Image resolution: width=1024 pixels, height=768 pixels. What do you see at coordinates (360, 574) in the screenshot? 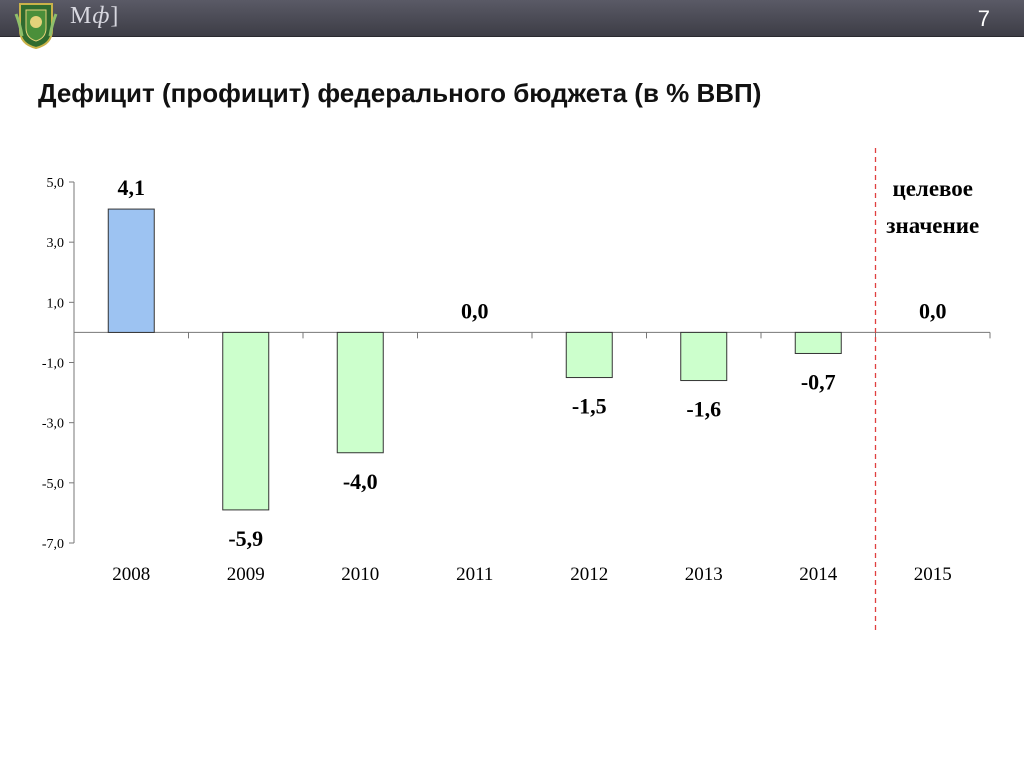
I see `x-category-label: 2010` at bounding box center [360, 574].